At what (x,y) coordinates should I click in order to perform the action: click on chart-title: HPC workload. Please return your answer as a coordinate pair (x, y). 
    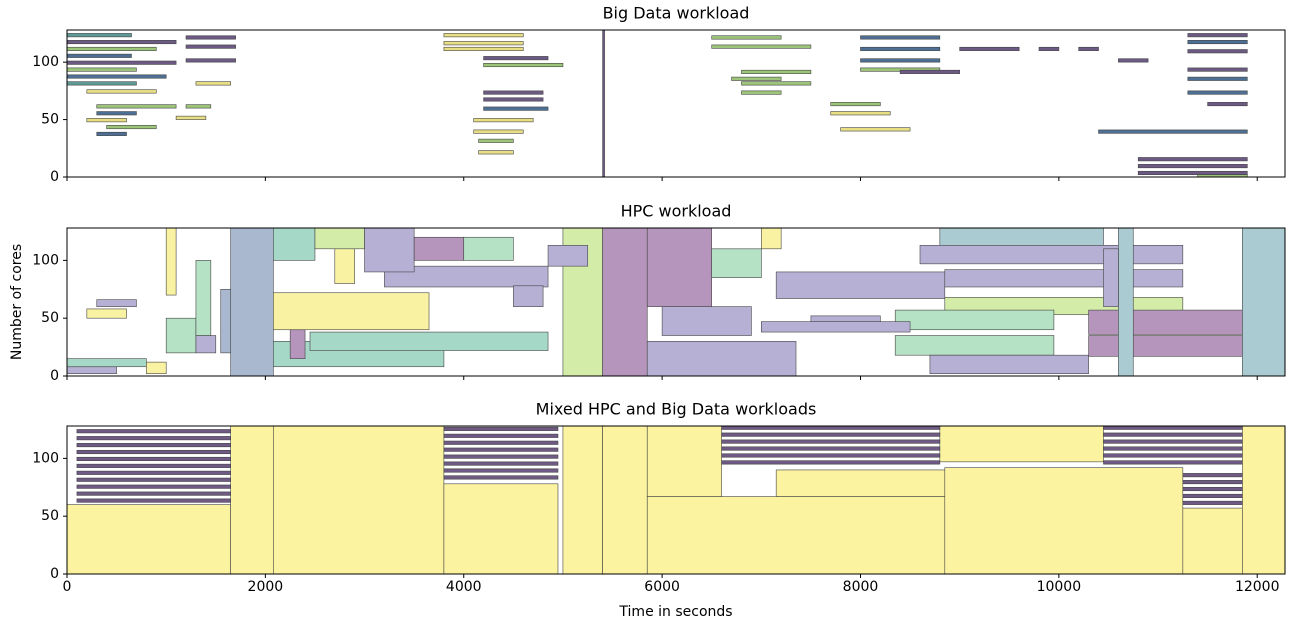
    Looking at the image, I should click on (676, 211).